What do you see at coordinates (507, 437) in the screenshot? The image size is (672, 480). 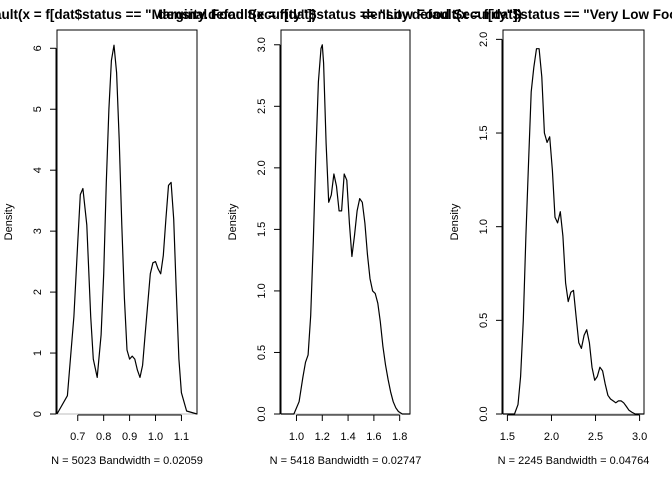 I see `x-tick-label: 1.5` at bounding box center [507, 437].